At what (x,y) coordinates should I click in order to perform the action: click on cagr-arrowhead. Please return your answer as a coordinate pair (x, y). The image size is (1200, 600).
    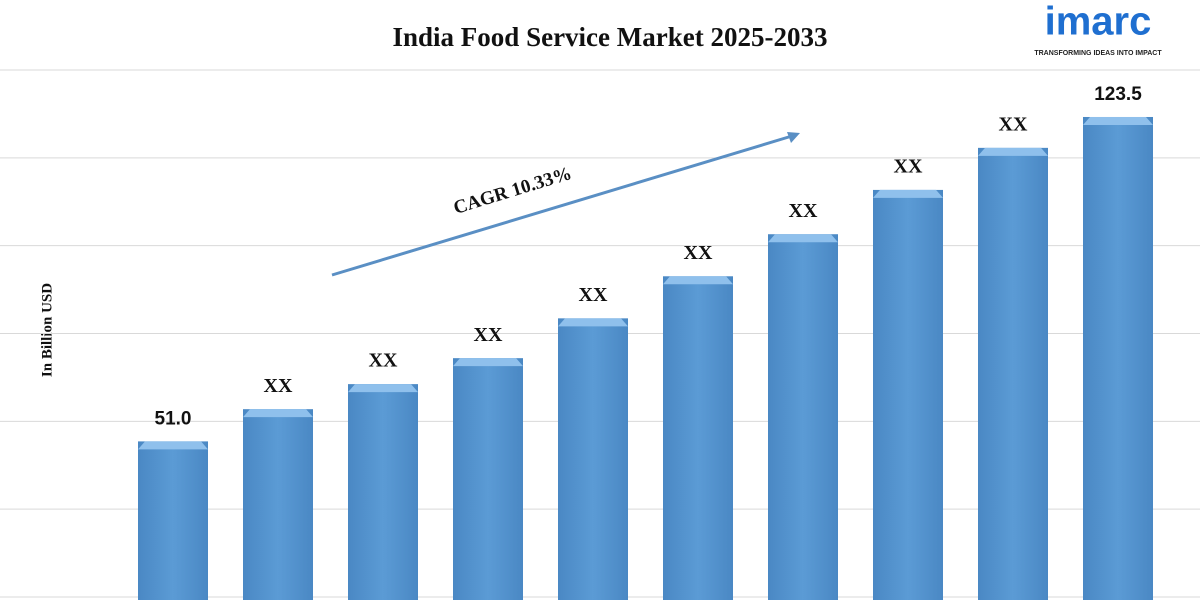
    Looking at the image, I should click on (793, 137).